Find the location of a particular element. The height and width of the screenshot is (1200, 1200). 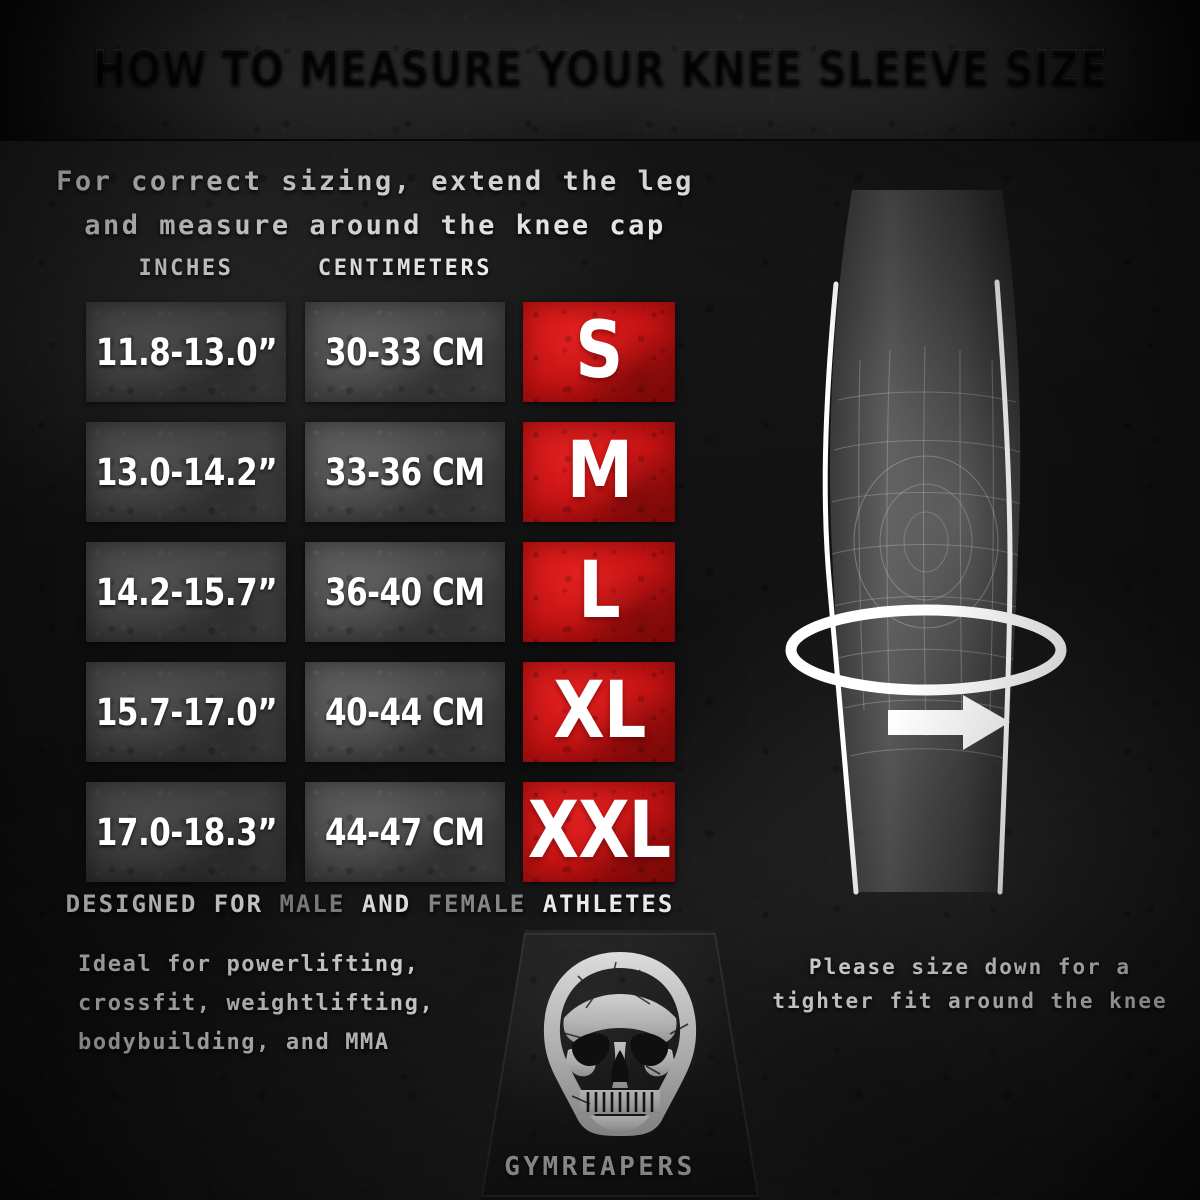

cell-value-centimeters: 40-44 CM is located at coordinates (405, 712).